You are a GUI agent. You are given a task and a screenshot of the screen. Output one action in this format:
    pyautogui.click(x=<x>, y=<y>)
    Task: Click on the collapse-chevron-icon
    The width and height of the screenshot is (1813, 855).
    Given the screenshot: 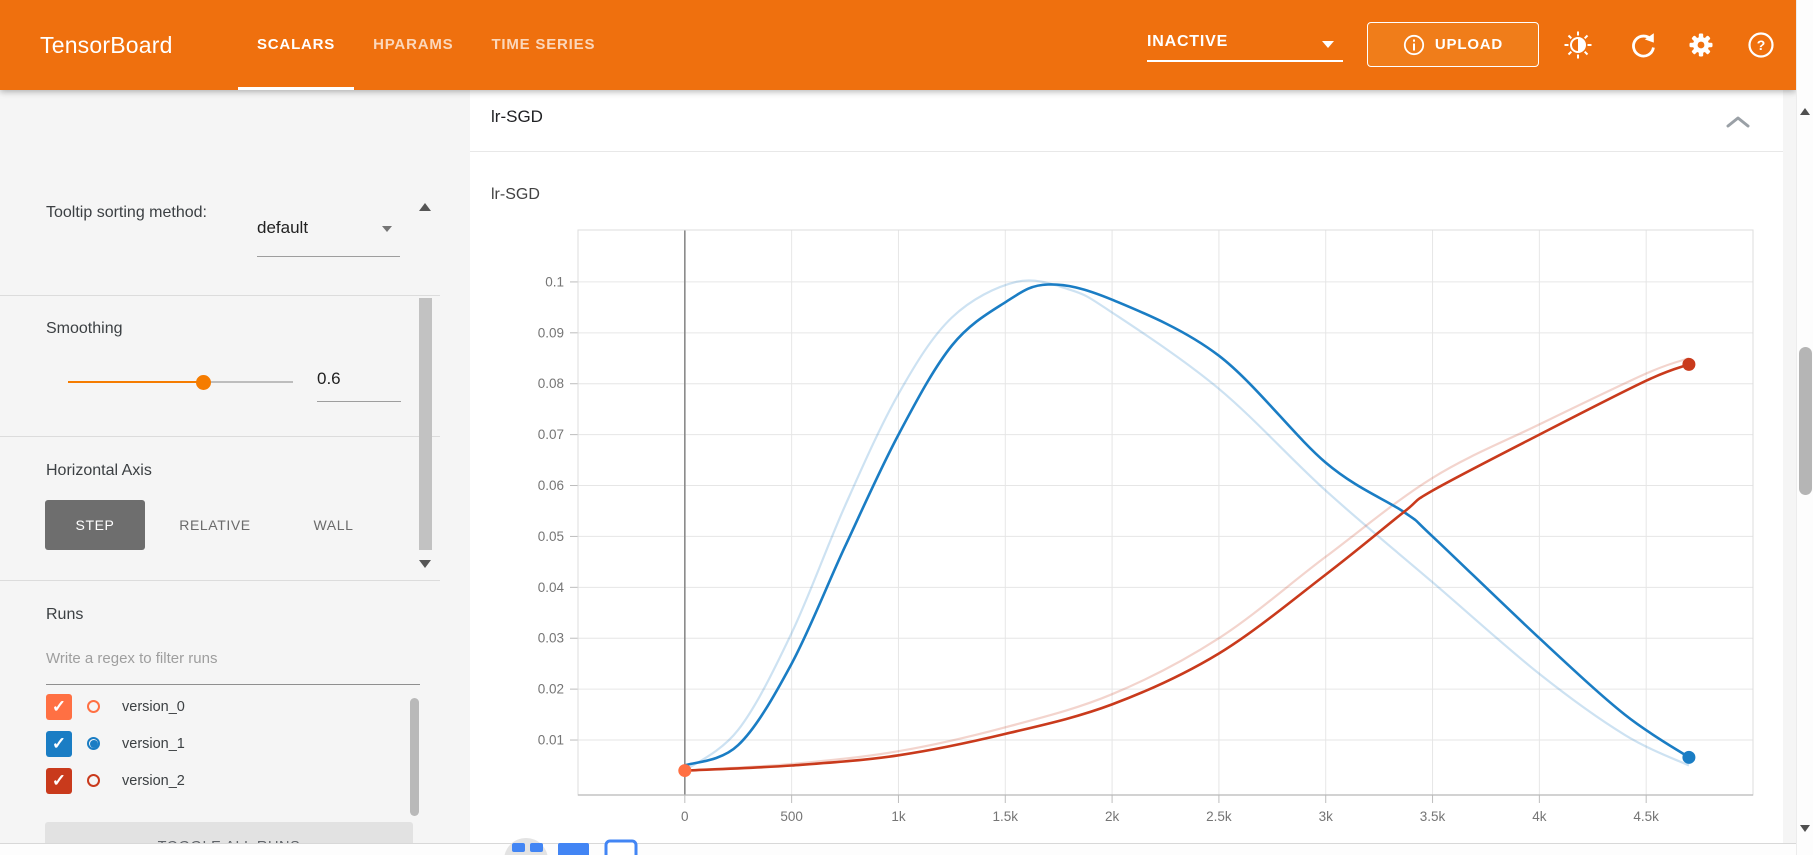 What is the action you would take?
    pyautogui.click(x=1738, y=122)
    